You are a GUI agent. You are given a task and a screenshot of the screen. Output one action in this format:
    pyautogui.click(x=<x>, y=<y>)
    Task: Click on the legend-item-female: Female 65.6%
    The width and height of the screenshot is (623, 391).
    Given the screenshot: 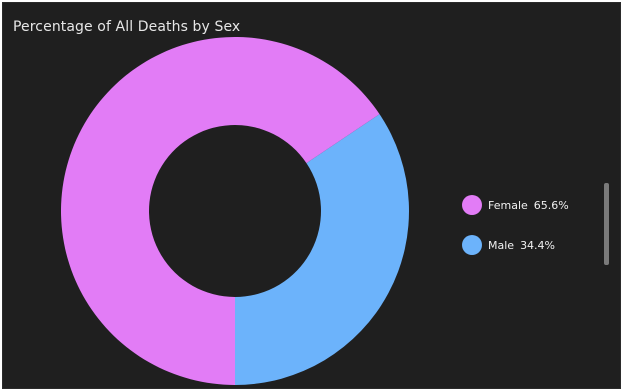 What is the action you would take?
    pyautogui.click(x=515, y=205)
    